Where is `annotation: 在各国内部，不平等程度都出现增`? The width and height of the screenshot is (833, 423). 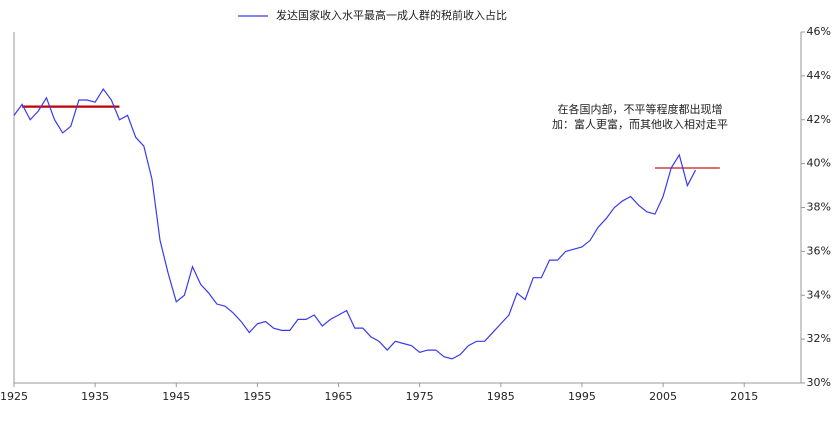 annotation: 在各国内部，不平等程度都出现增 is located at coordinates (640, 109).